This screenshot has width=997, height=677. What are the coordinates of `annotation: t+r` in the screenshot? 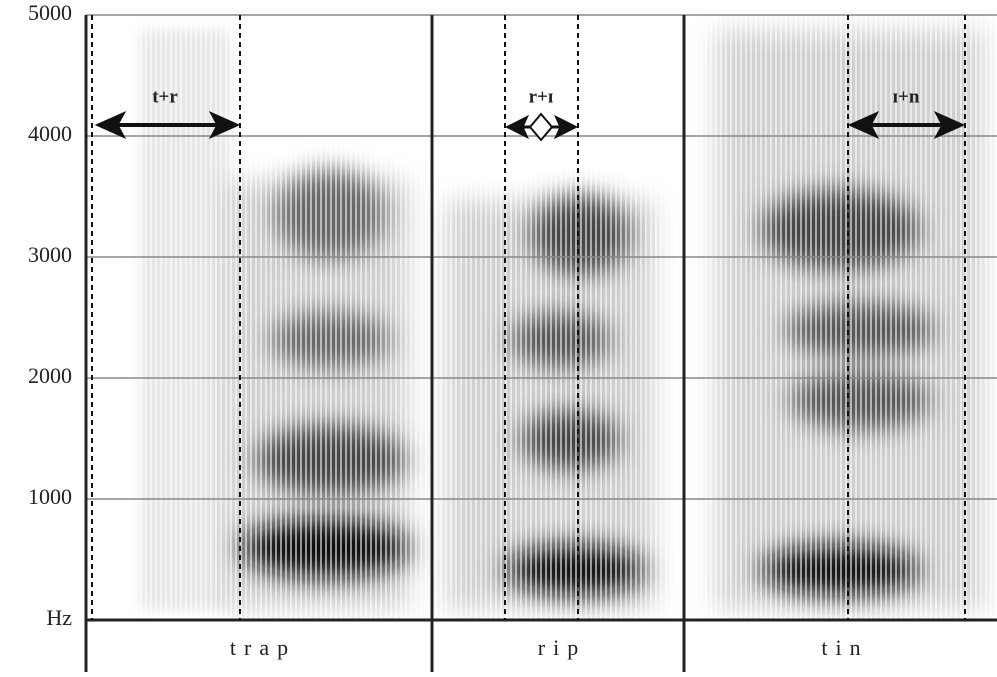 It's located at (165, 96).